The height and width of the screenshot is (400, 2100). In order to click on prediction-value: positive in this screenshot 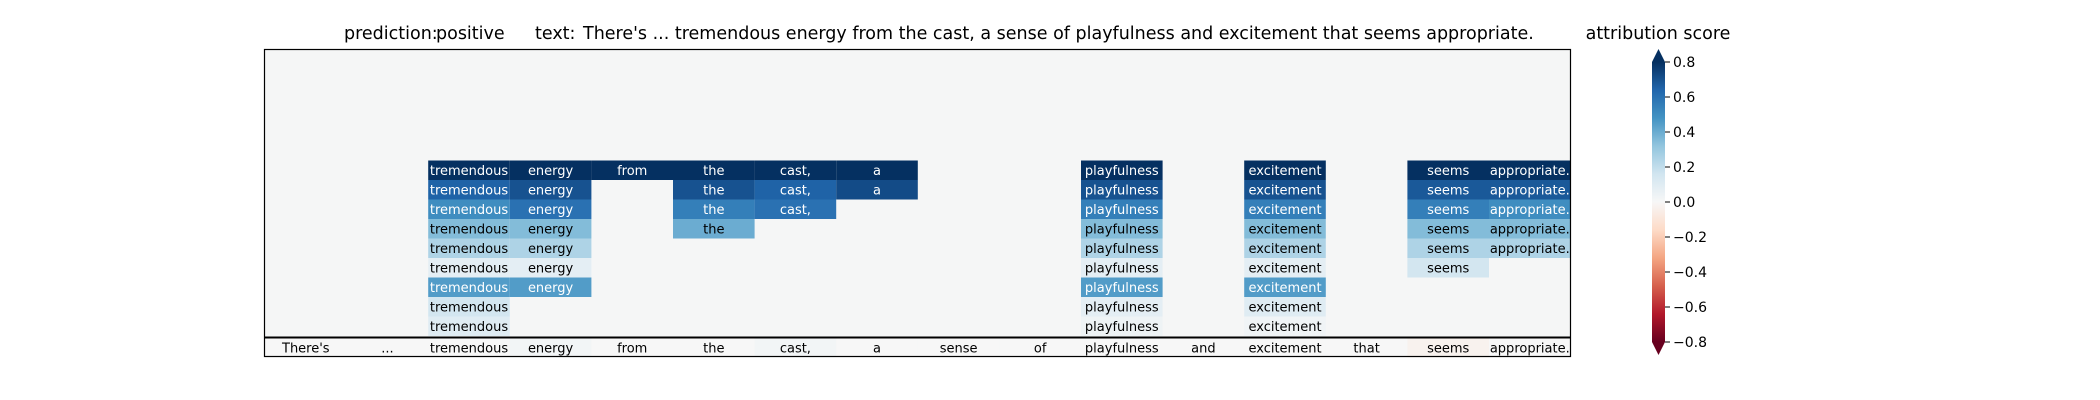, I will do `click(470, 34)`.